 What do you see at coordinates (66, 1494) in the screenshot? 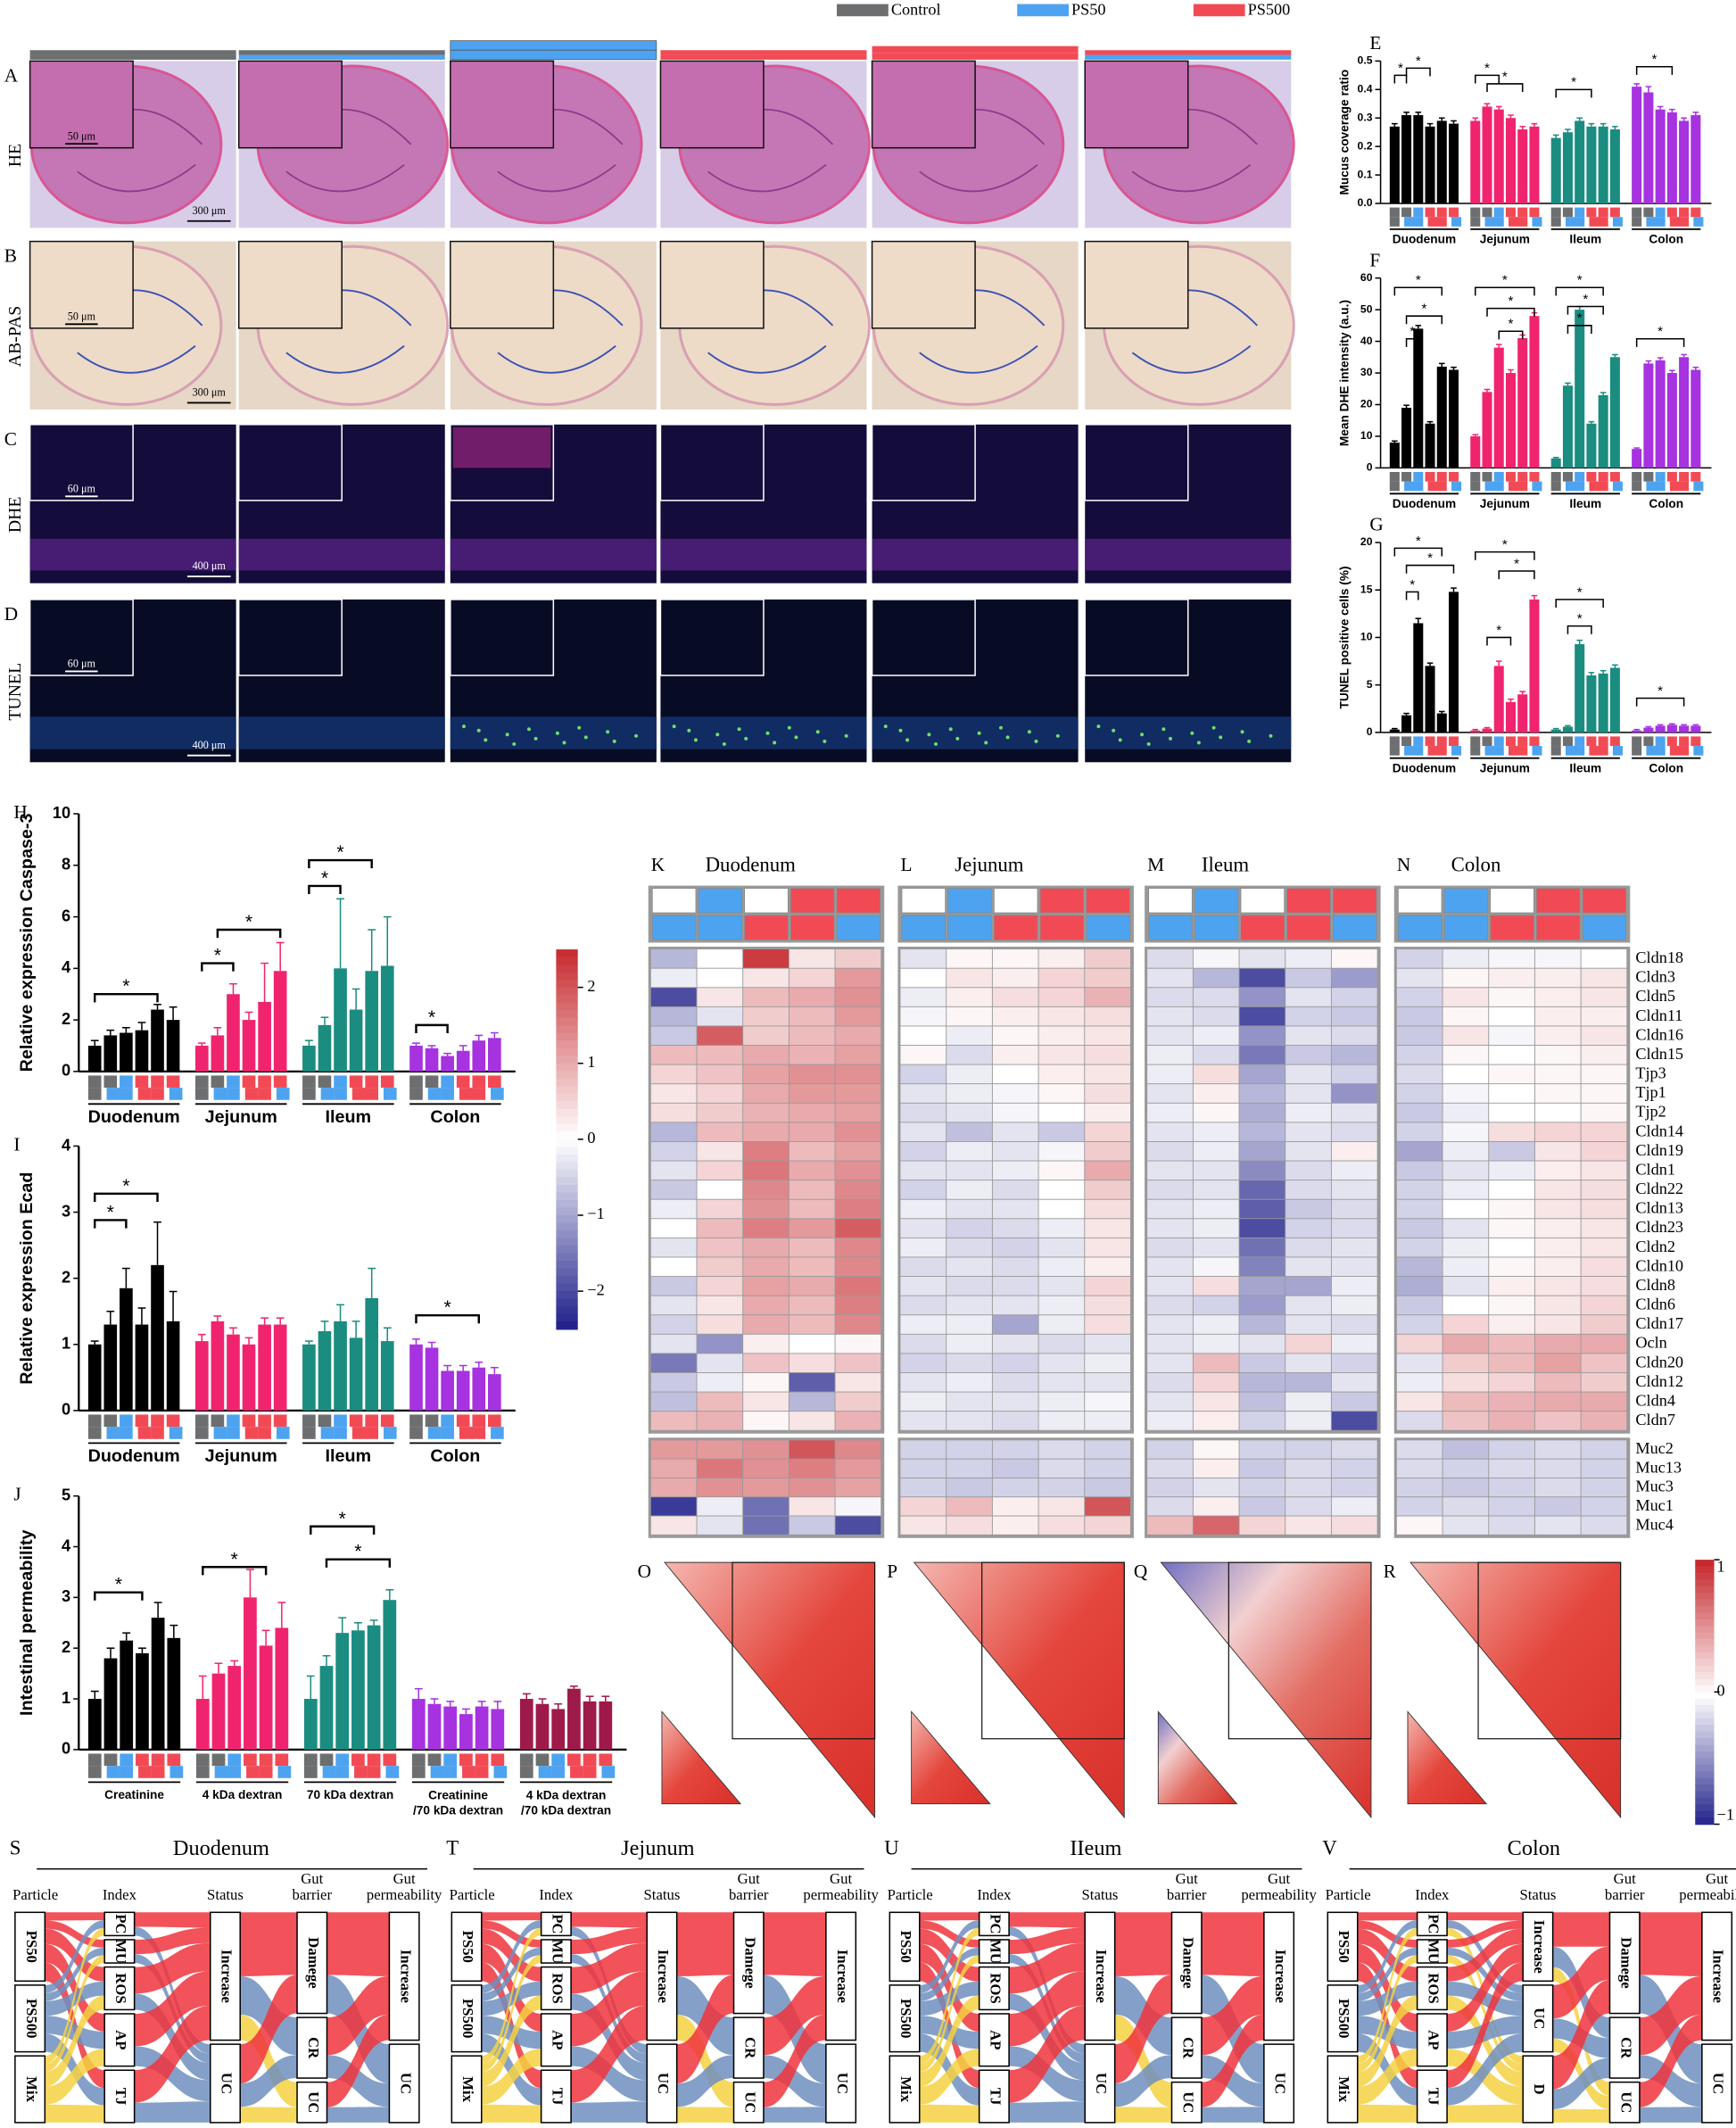
I see `y-tick-label: 5` at bounding box center [66, 1494].